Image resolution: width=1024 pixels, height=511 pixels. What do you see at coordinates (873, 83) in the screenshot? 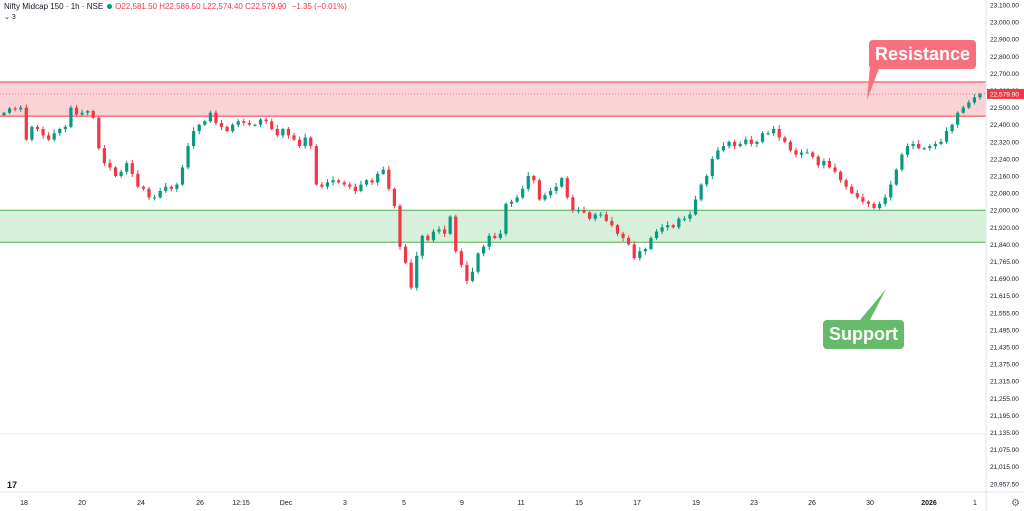
I see `resistance-callout-pointer` at bounding box center [873, 83].